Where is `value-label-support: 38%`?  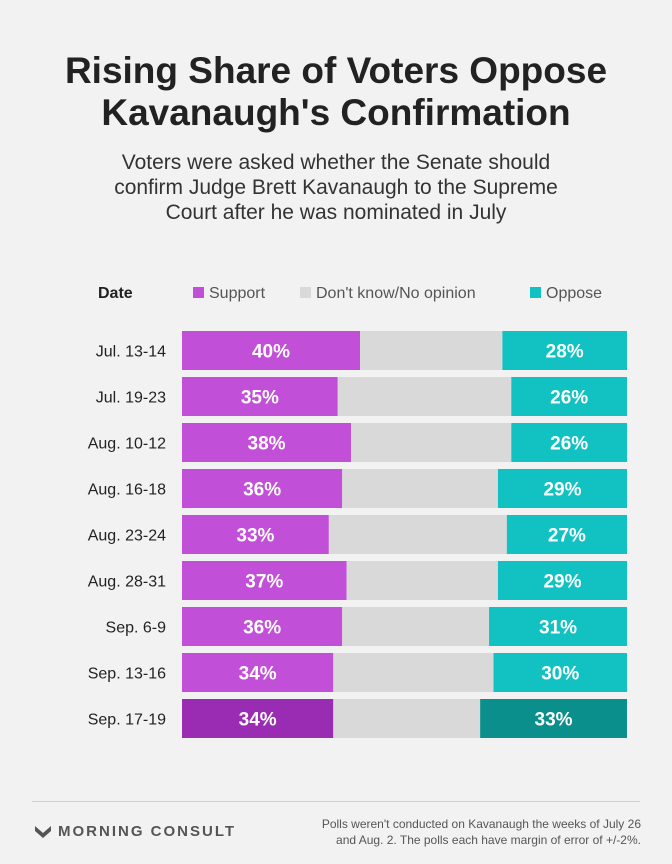
value-label-support: 38% is located at coordinates (267, 444).